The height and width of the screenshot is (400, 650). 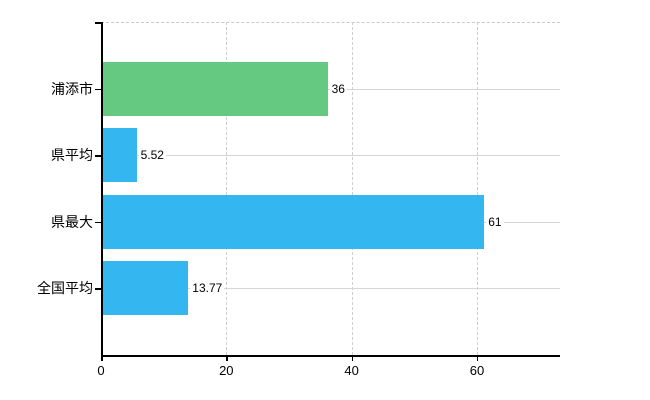 What do you see at coordinates (351, 370) in the screenshot?
I see `x-tick-label: 40` at bounding box center [351, 370].